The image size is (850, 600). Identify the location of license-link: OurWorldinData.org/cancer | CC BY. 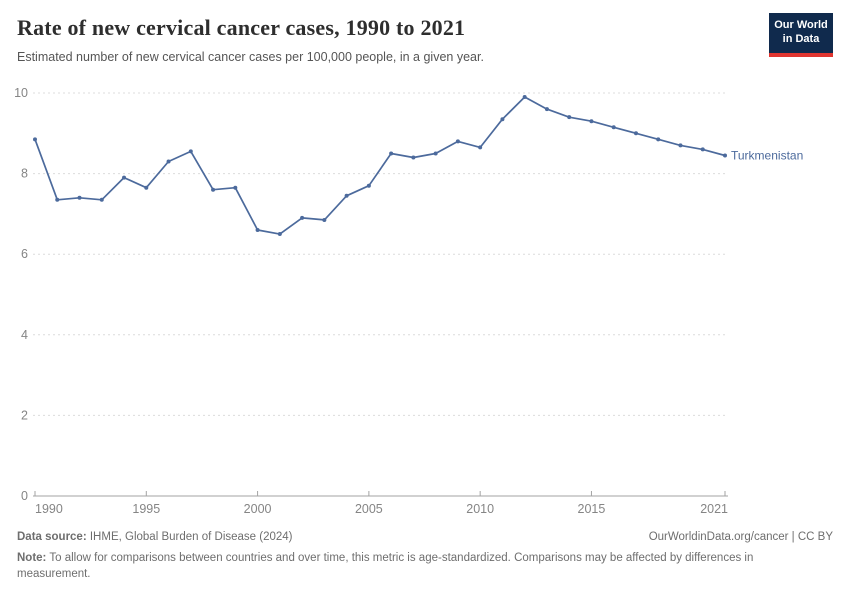
(740, 537).